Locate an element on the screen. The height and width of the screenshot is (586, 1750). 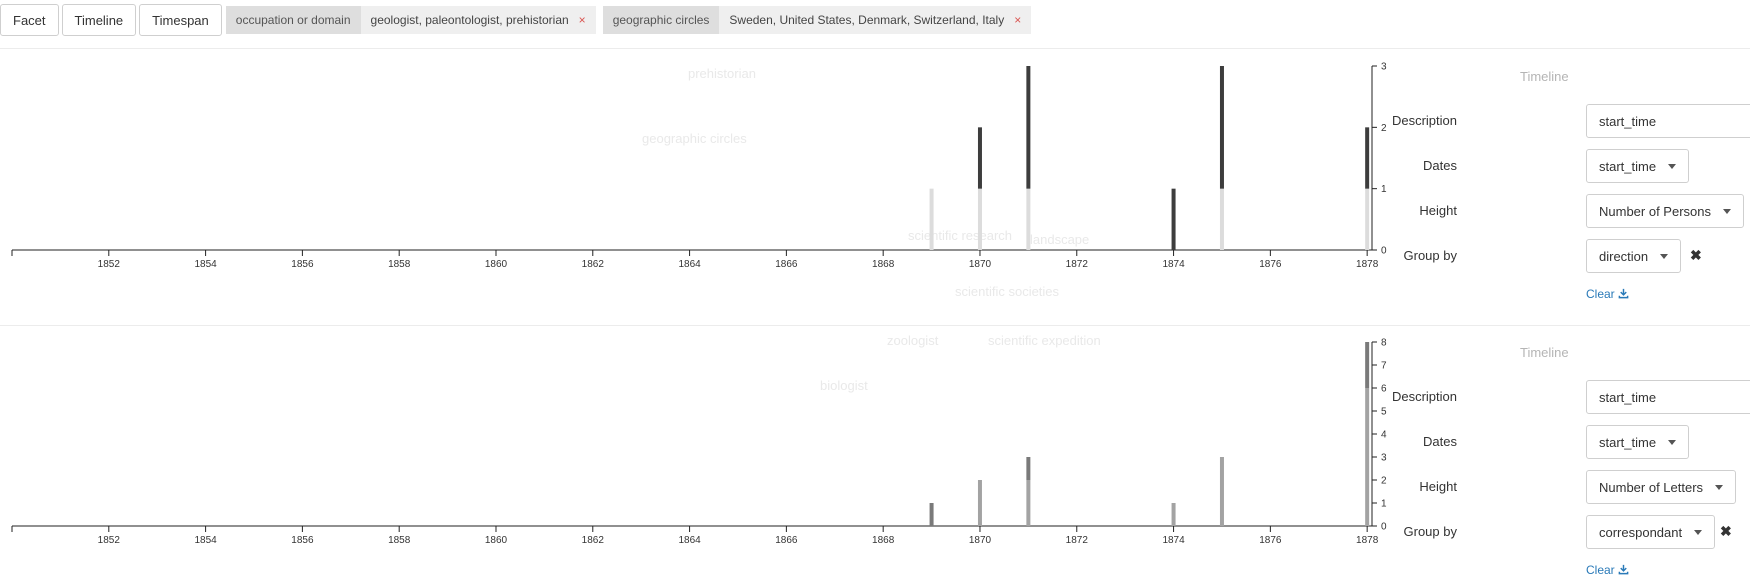
ghost-label: scientific societies is located at coordinates (1007, 291).